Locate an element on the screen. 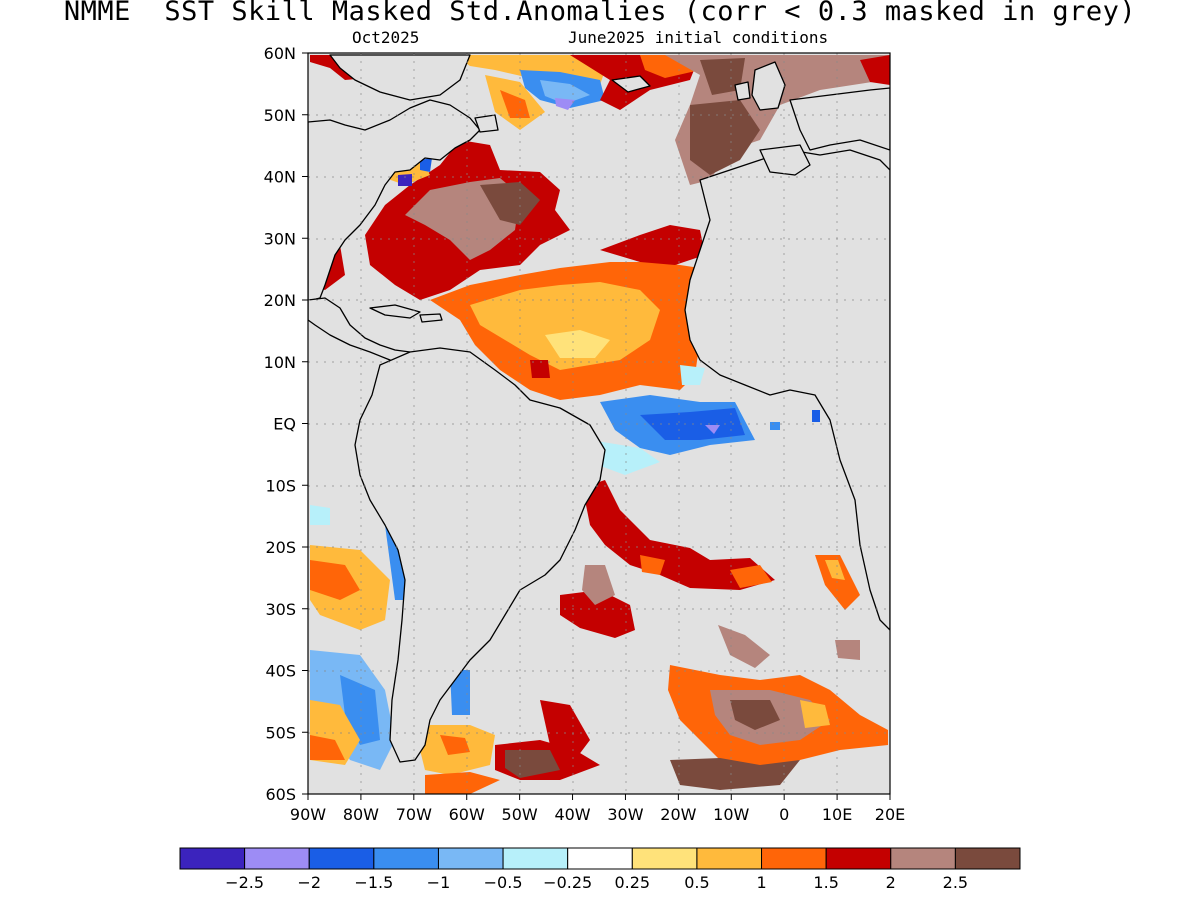  south-america-land is located at coordinates (480, 555).